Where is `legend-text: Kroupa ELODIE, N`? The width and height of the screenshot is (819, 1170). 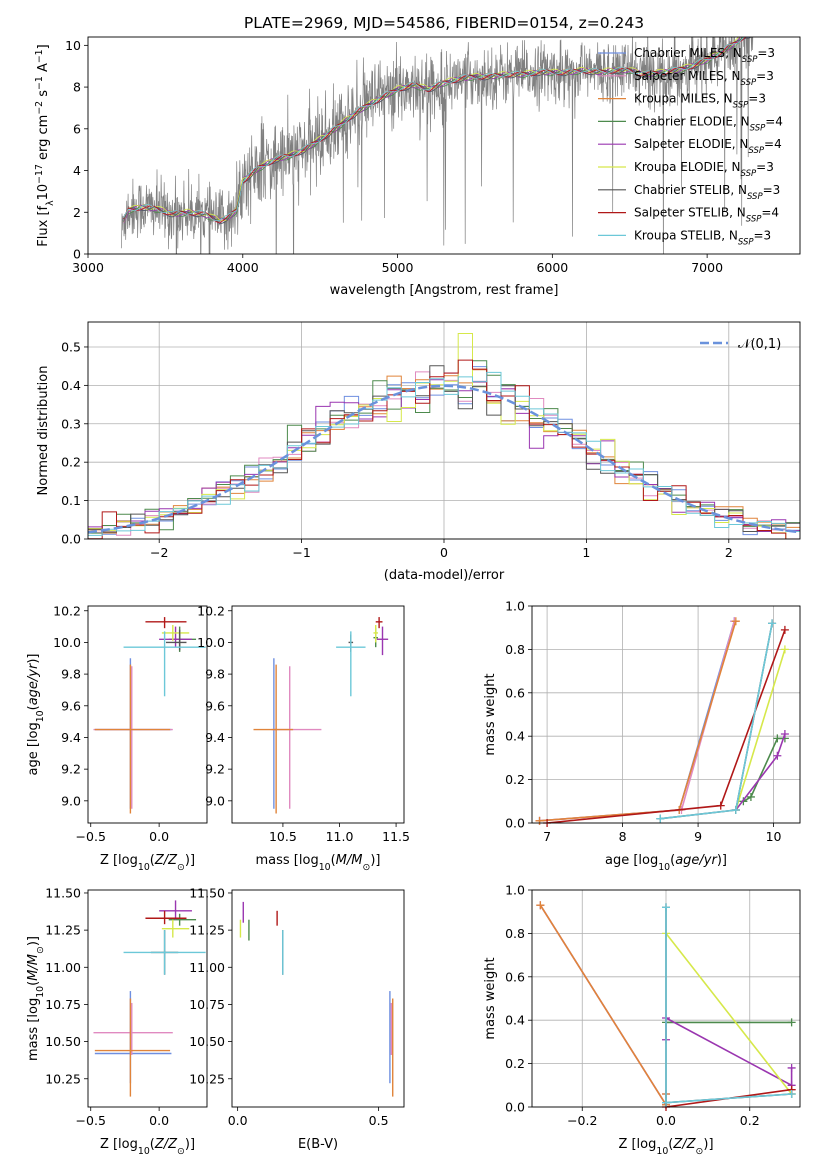 legend-text: Kroupa ELODIE, N is located at coordinates (687, 167).